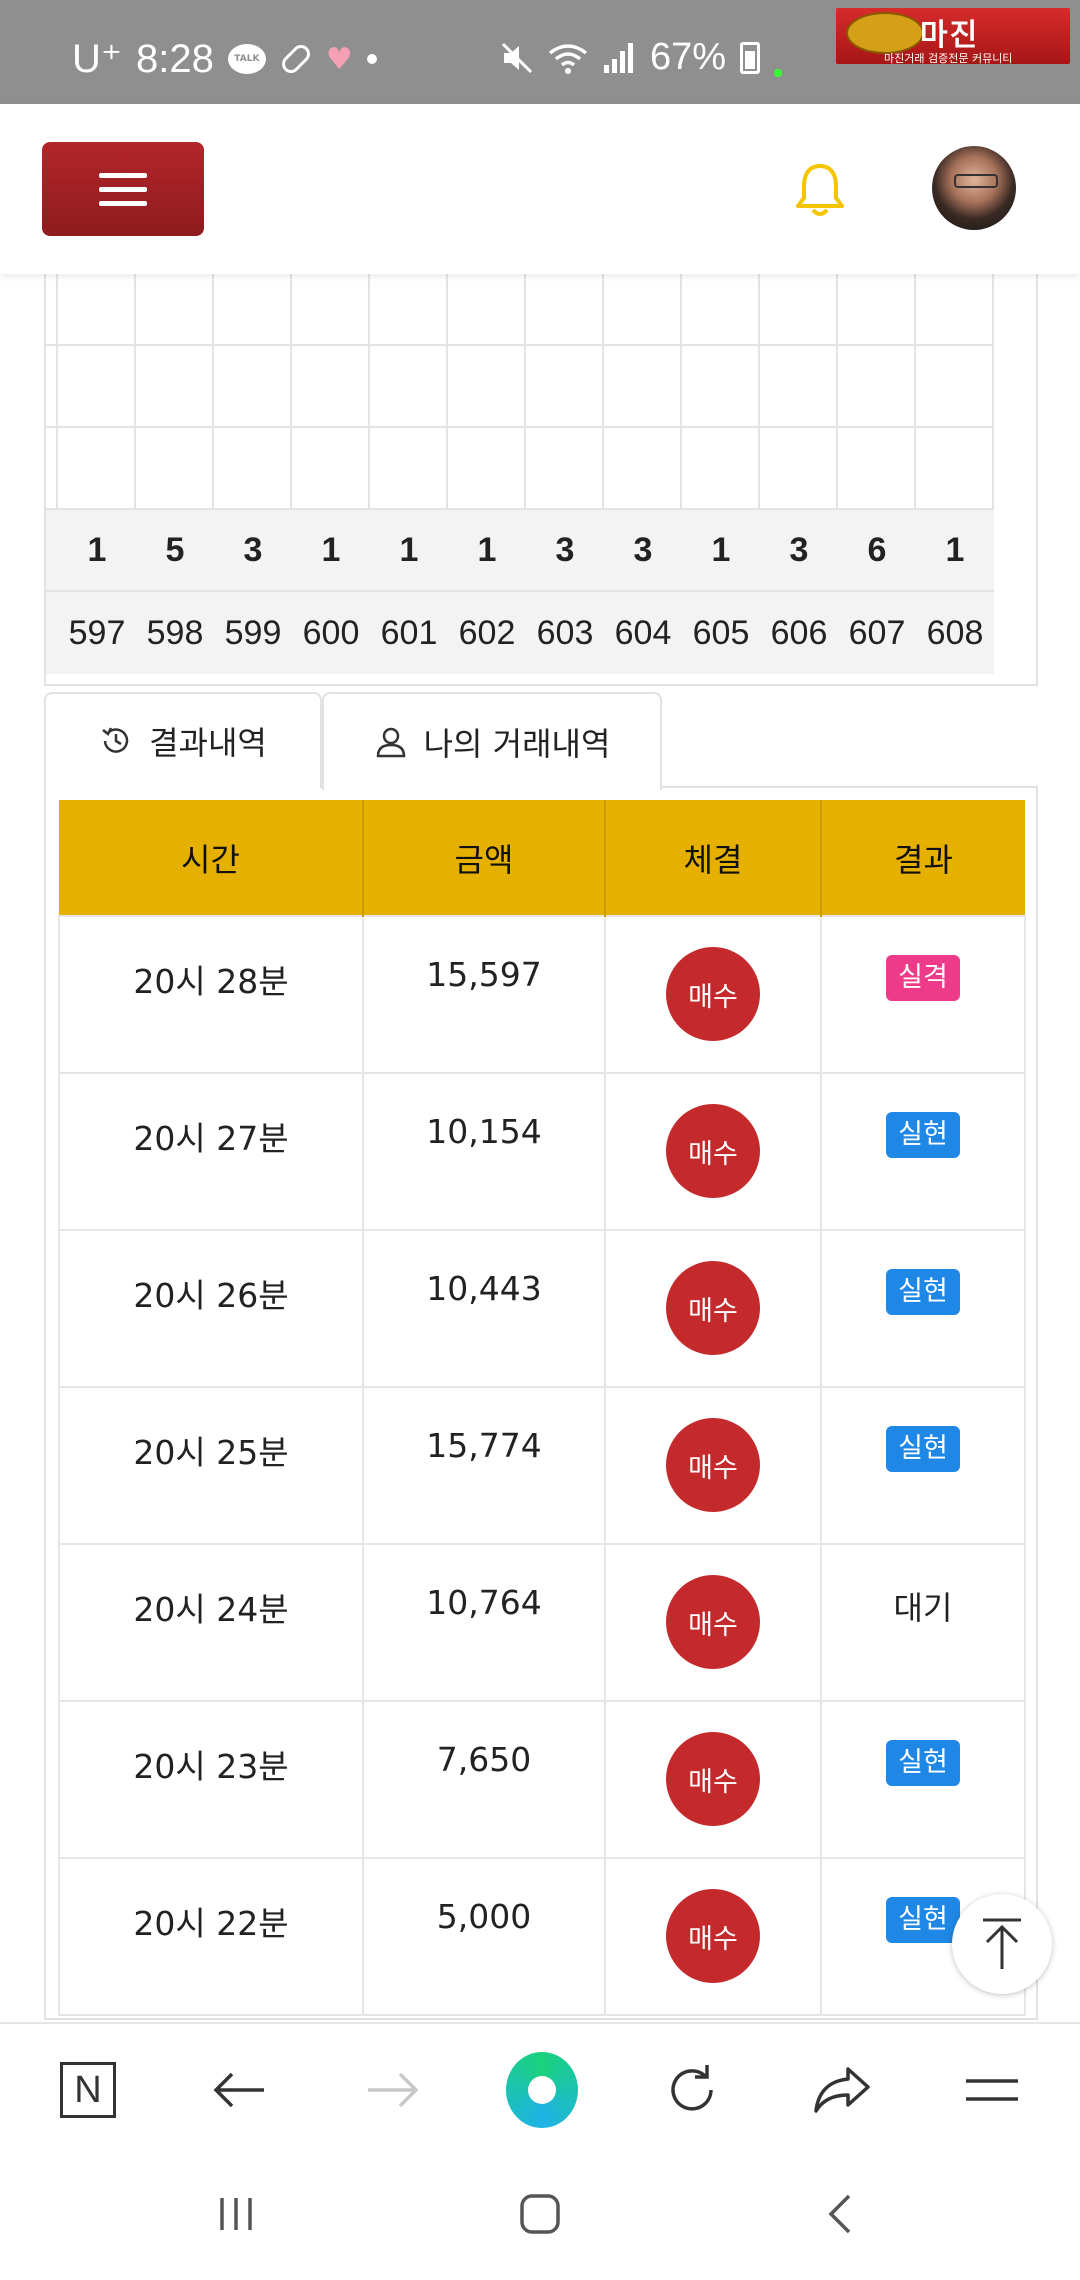 The height and width of the screenshot is (2280, 1080). I want to click on menu-lines-icon, so click(992, 2090).